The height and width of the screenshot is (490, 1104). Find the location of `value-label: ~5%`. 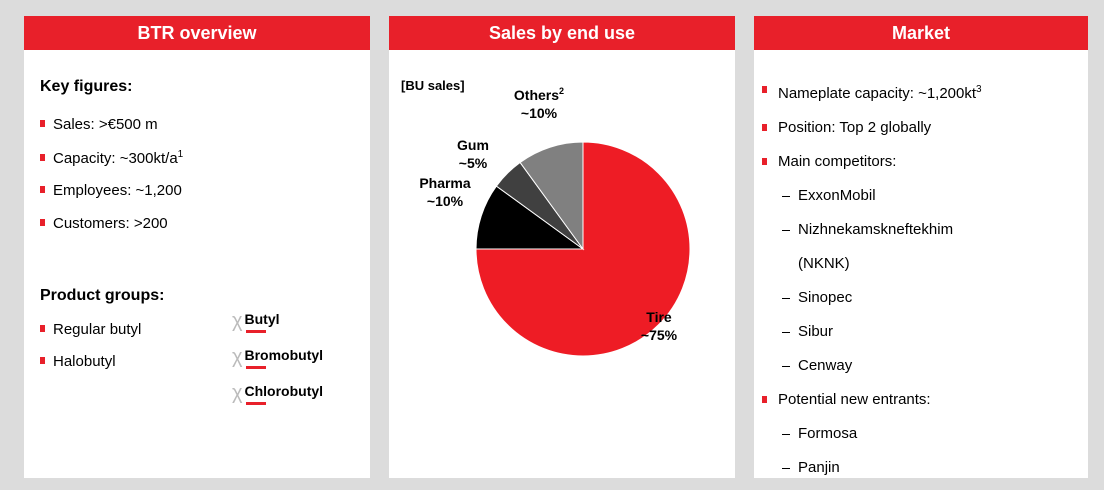

value-label: ~5% is located at coordinates (473, 163).